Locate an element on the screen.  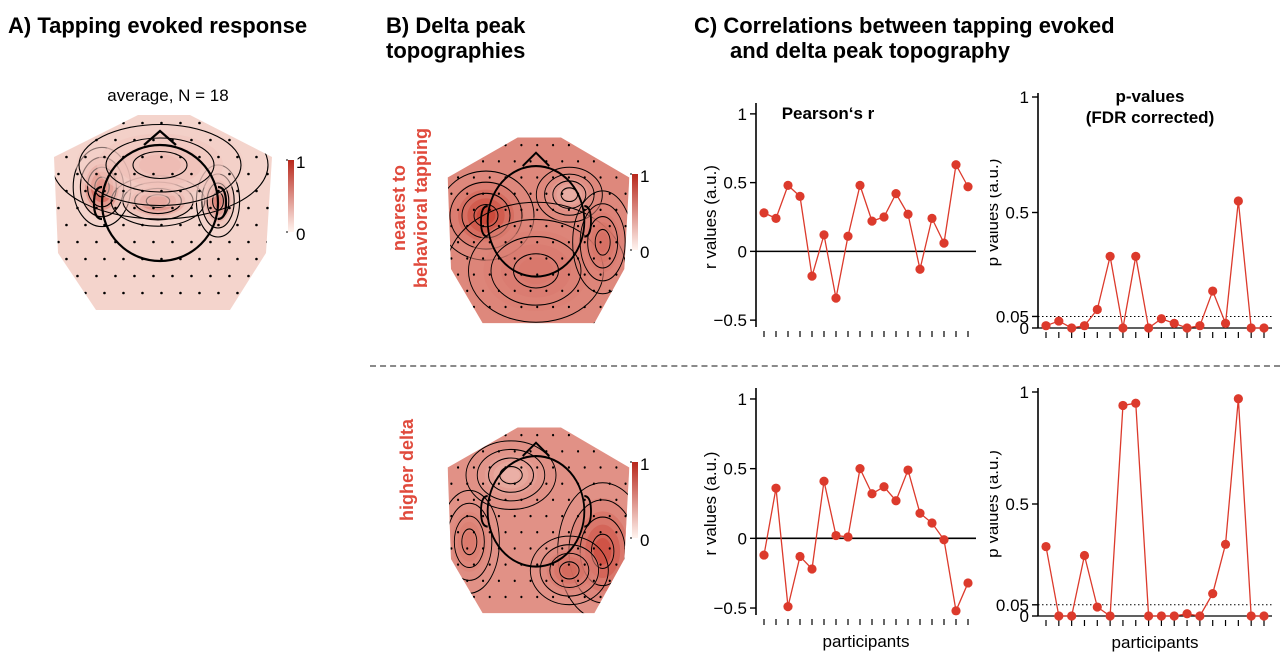
y-axis-label: r values (a.u.) is located at coordinates (710, 504).